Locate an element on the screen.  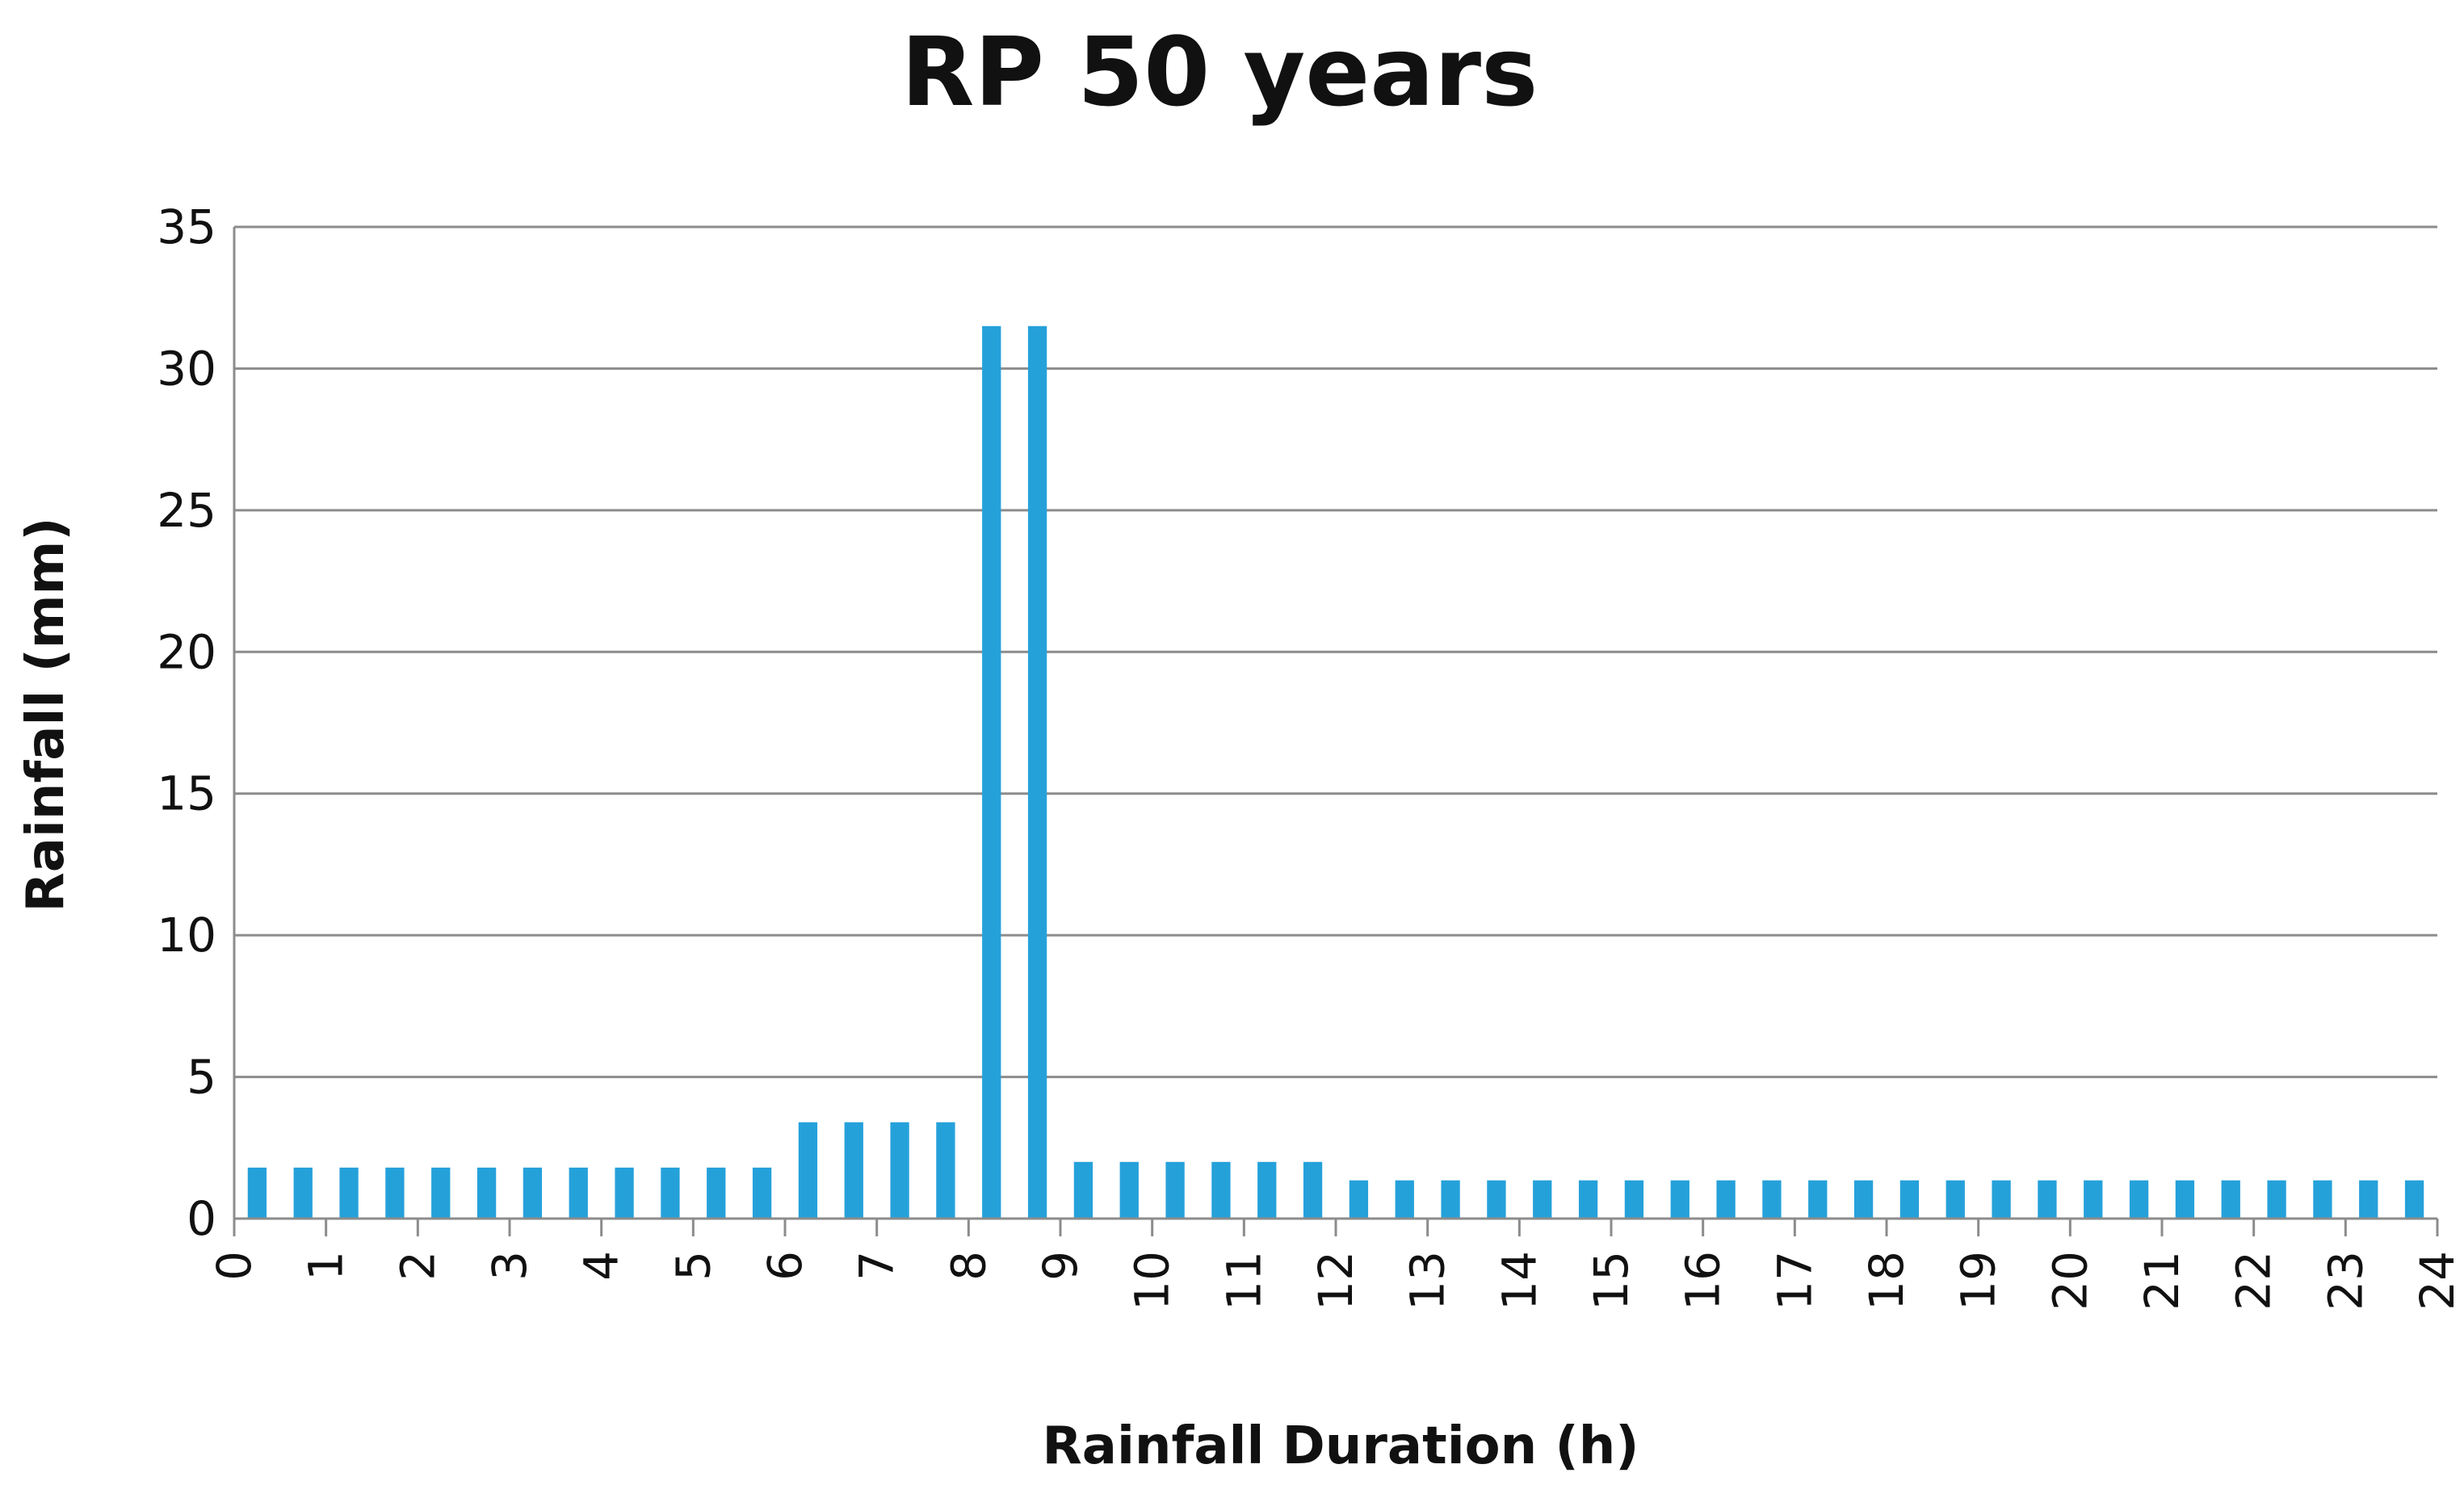
y-tick-label: 5 is located at coordinates (201, 1077).